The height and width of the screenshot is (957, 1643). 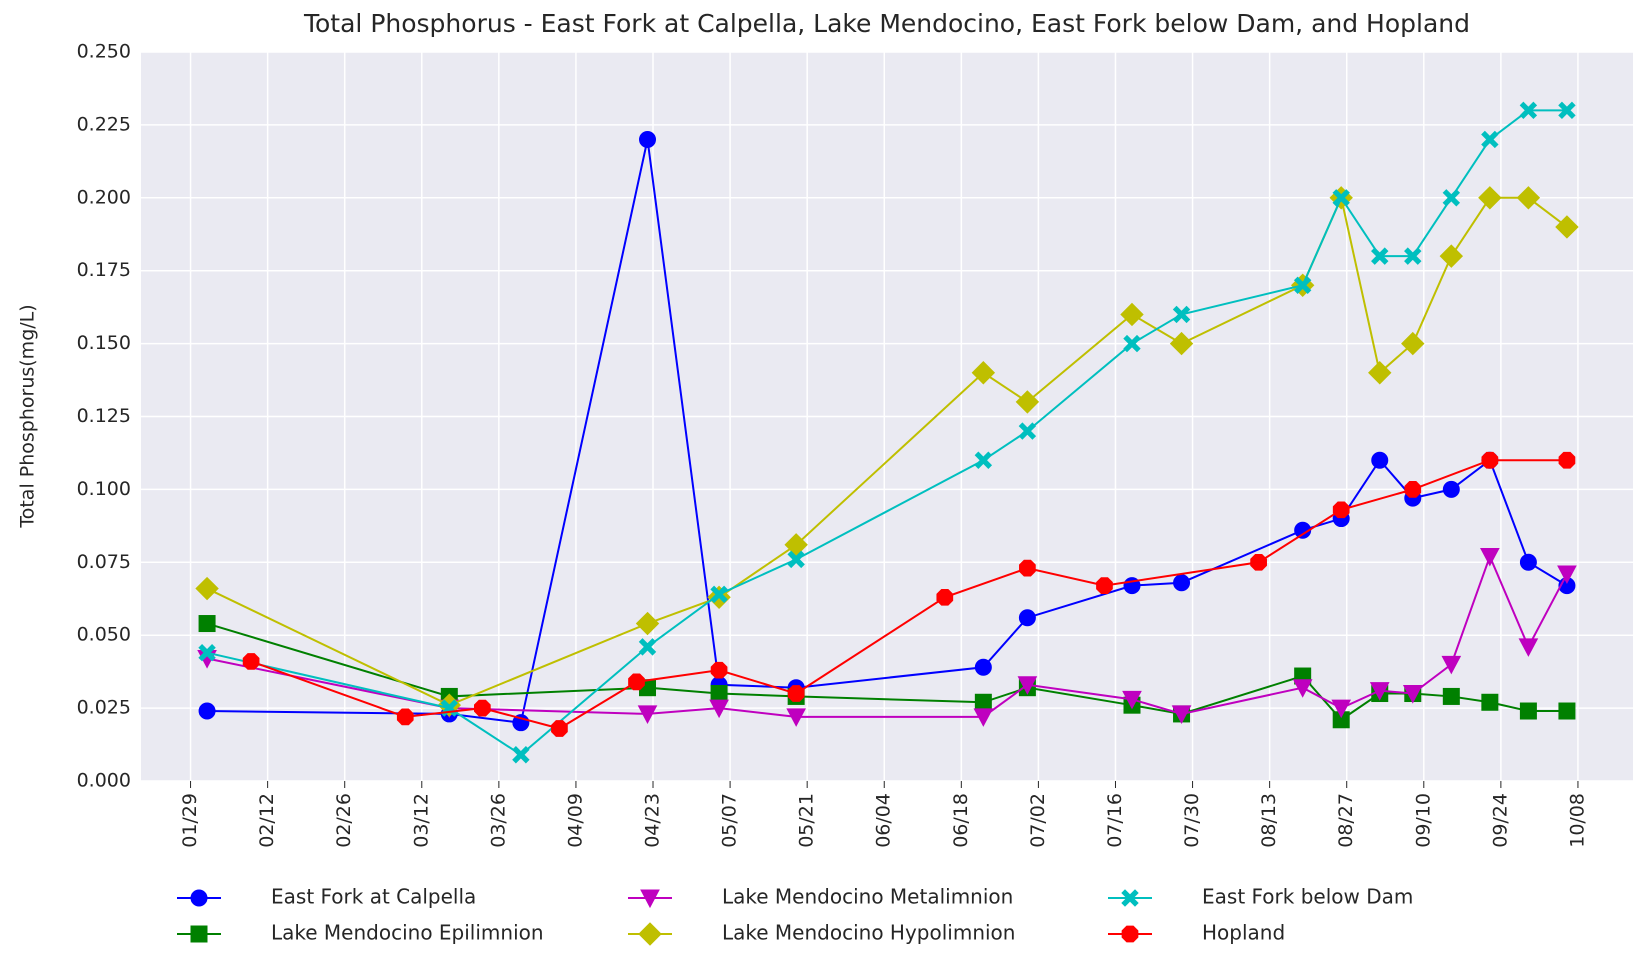 What do you see at coordinates (653, 820) in the screenshot?
I see `x-tick-label: 04/23` at bounding box center [653, 820].